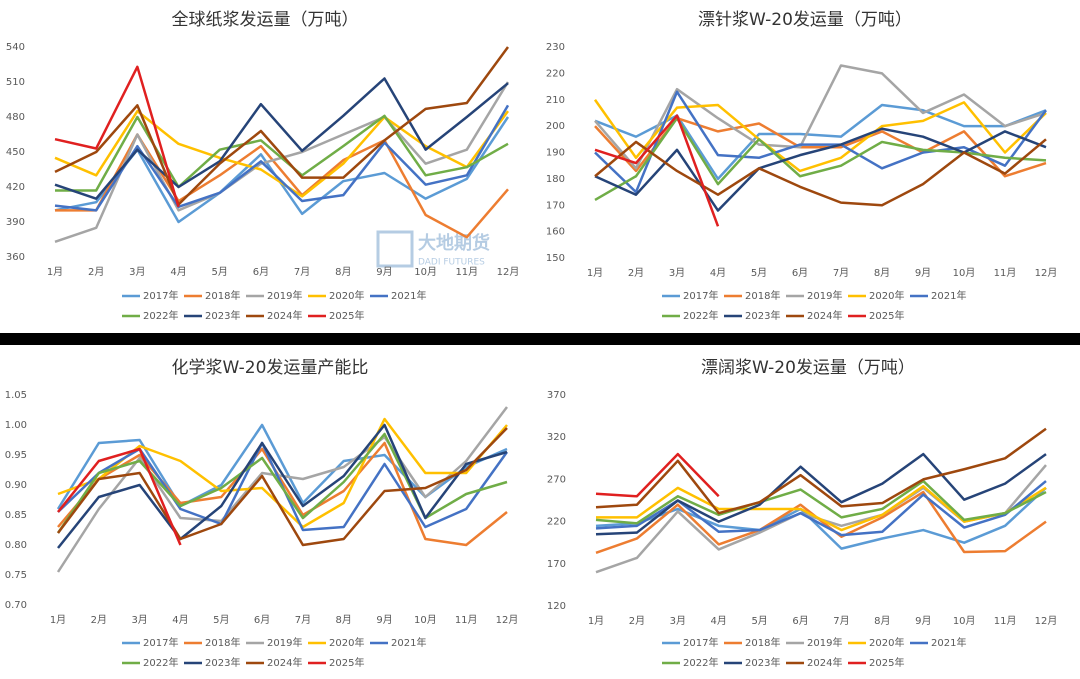  What do you see at coordinates (15, 152) in the screenshot?
I see `y-tick-label: 450` at bounding box center [15, 152].